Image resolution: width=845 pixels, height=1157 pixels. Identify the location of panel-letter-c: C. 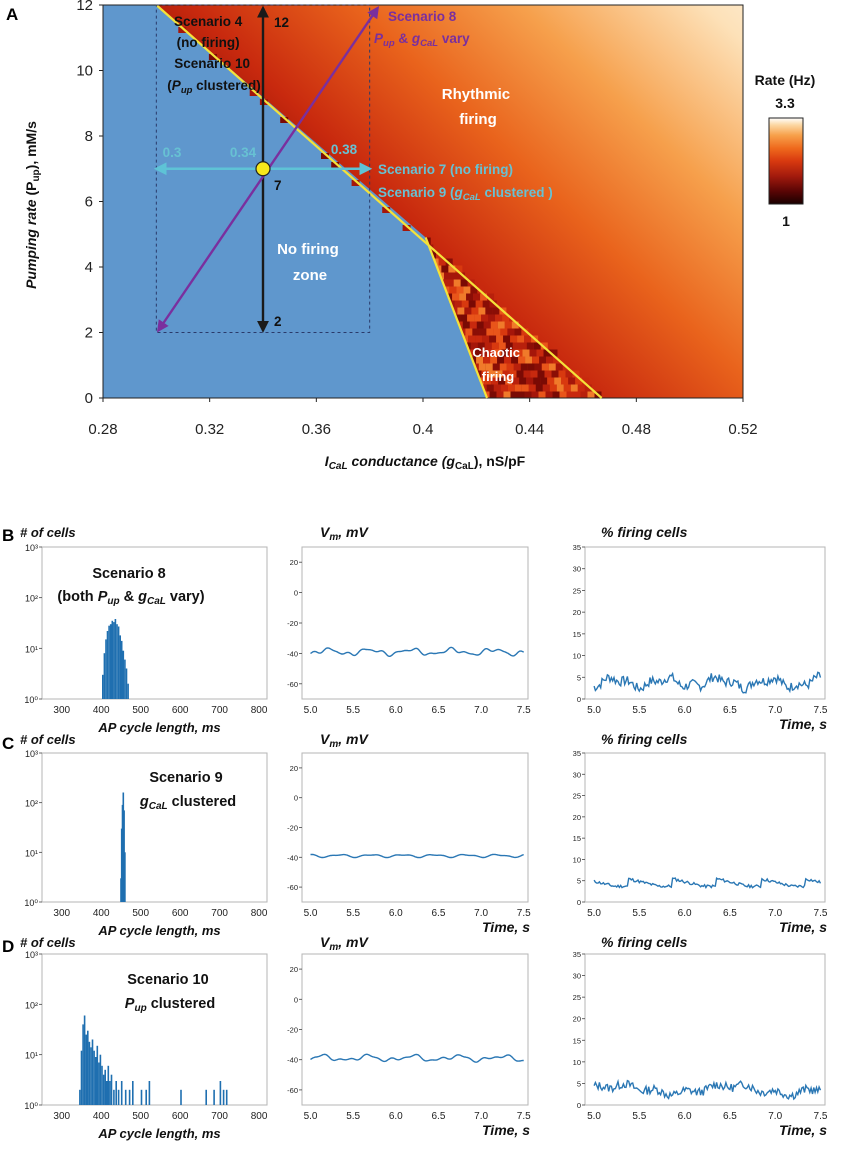
(8, 743).